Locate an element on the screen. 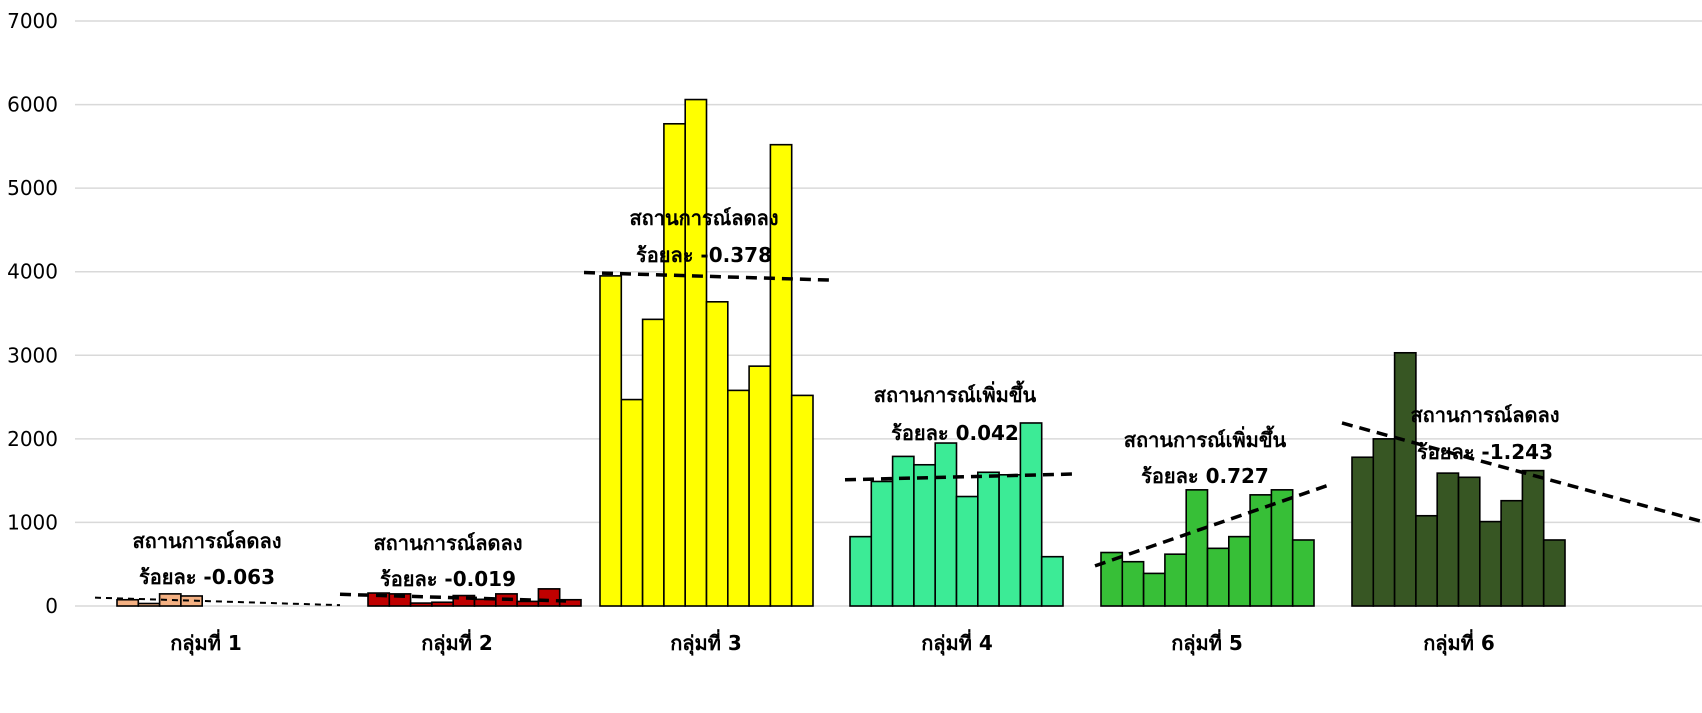 This screenshot has width=1702, height=713. annotation-percent: ร้อยละ -0.019 is located at coordinates (448, 579).